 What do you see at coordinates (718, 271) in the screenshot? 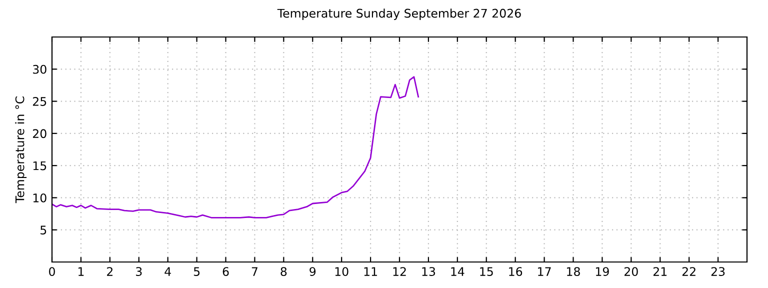
I see `x-tick-label: 23` at bounding box center [718, 271].